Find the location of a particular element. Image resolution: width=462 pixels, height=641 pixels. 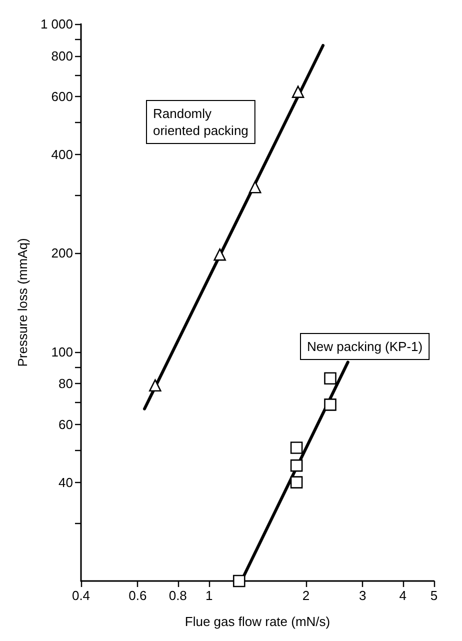

y-axis-title: Pressure loss (mmAq) is located at coordinates (22, 302).